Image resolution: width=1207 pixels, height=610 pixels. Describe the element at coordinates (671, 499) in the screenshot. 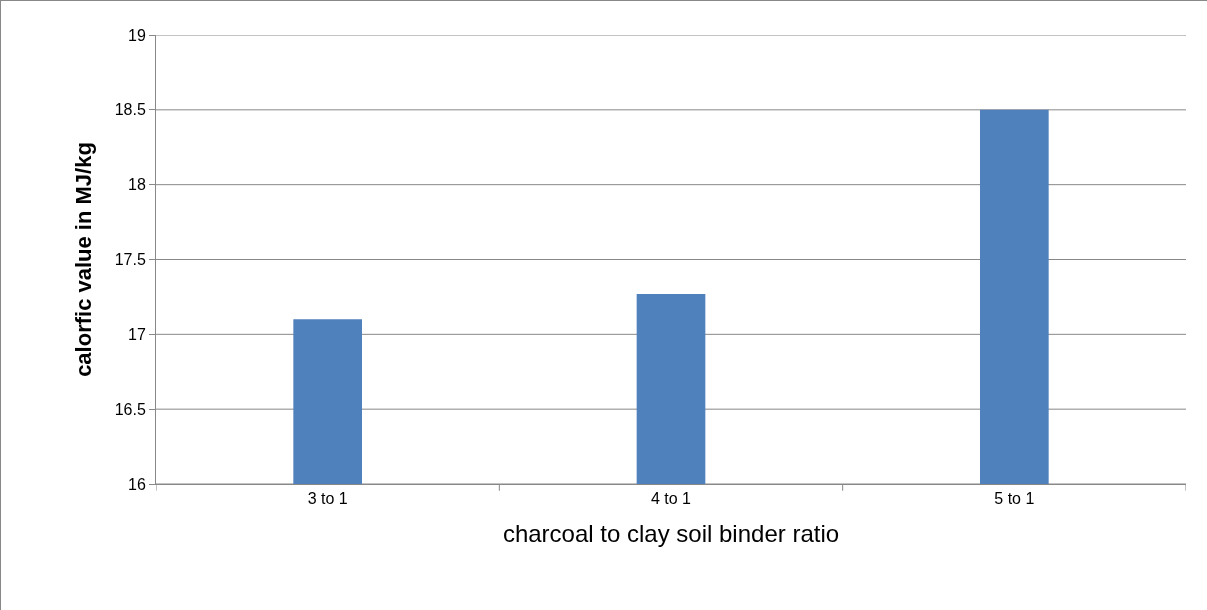

I see `x-tick-label: 4 to 1` at that location.